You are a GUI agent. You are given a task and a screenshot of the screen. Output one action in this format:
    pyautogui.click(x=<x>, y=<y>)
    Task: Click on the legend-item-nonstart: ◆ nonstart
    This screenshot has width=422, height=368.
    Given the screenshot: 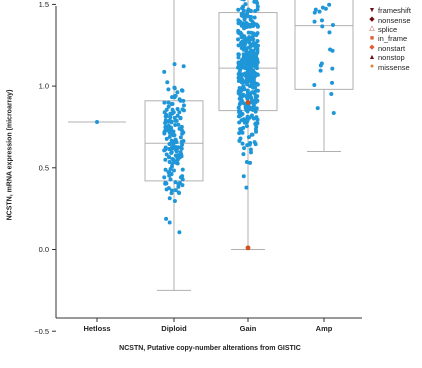 What is the action you would take?
    pyautogui.click(x=389, y=48)
    